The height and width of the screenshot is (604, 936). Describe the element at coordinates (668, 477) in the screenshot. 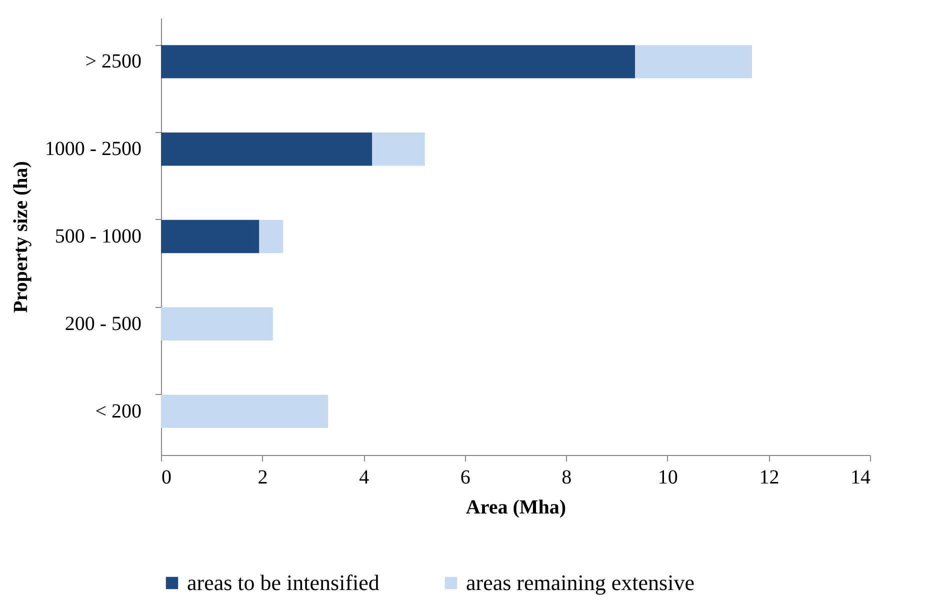

I see `x-tick-label: 10` at that location.